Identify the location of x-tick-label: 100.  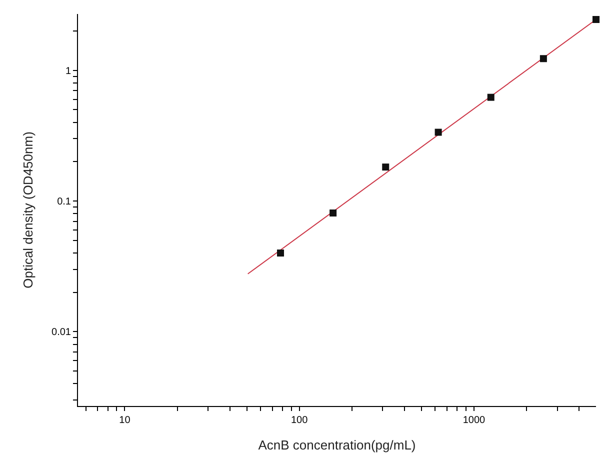
(299, 420).